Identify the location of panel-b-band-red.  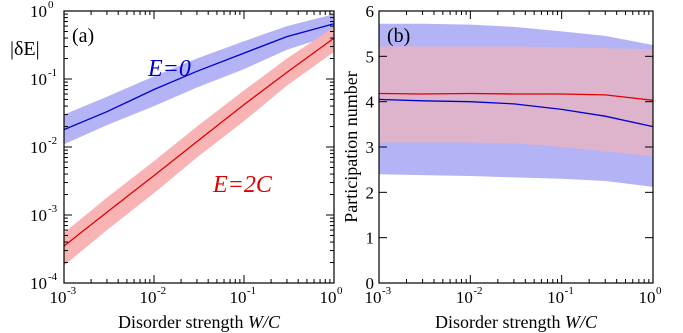
(516, 101).